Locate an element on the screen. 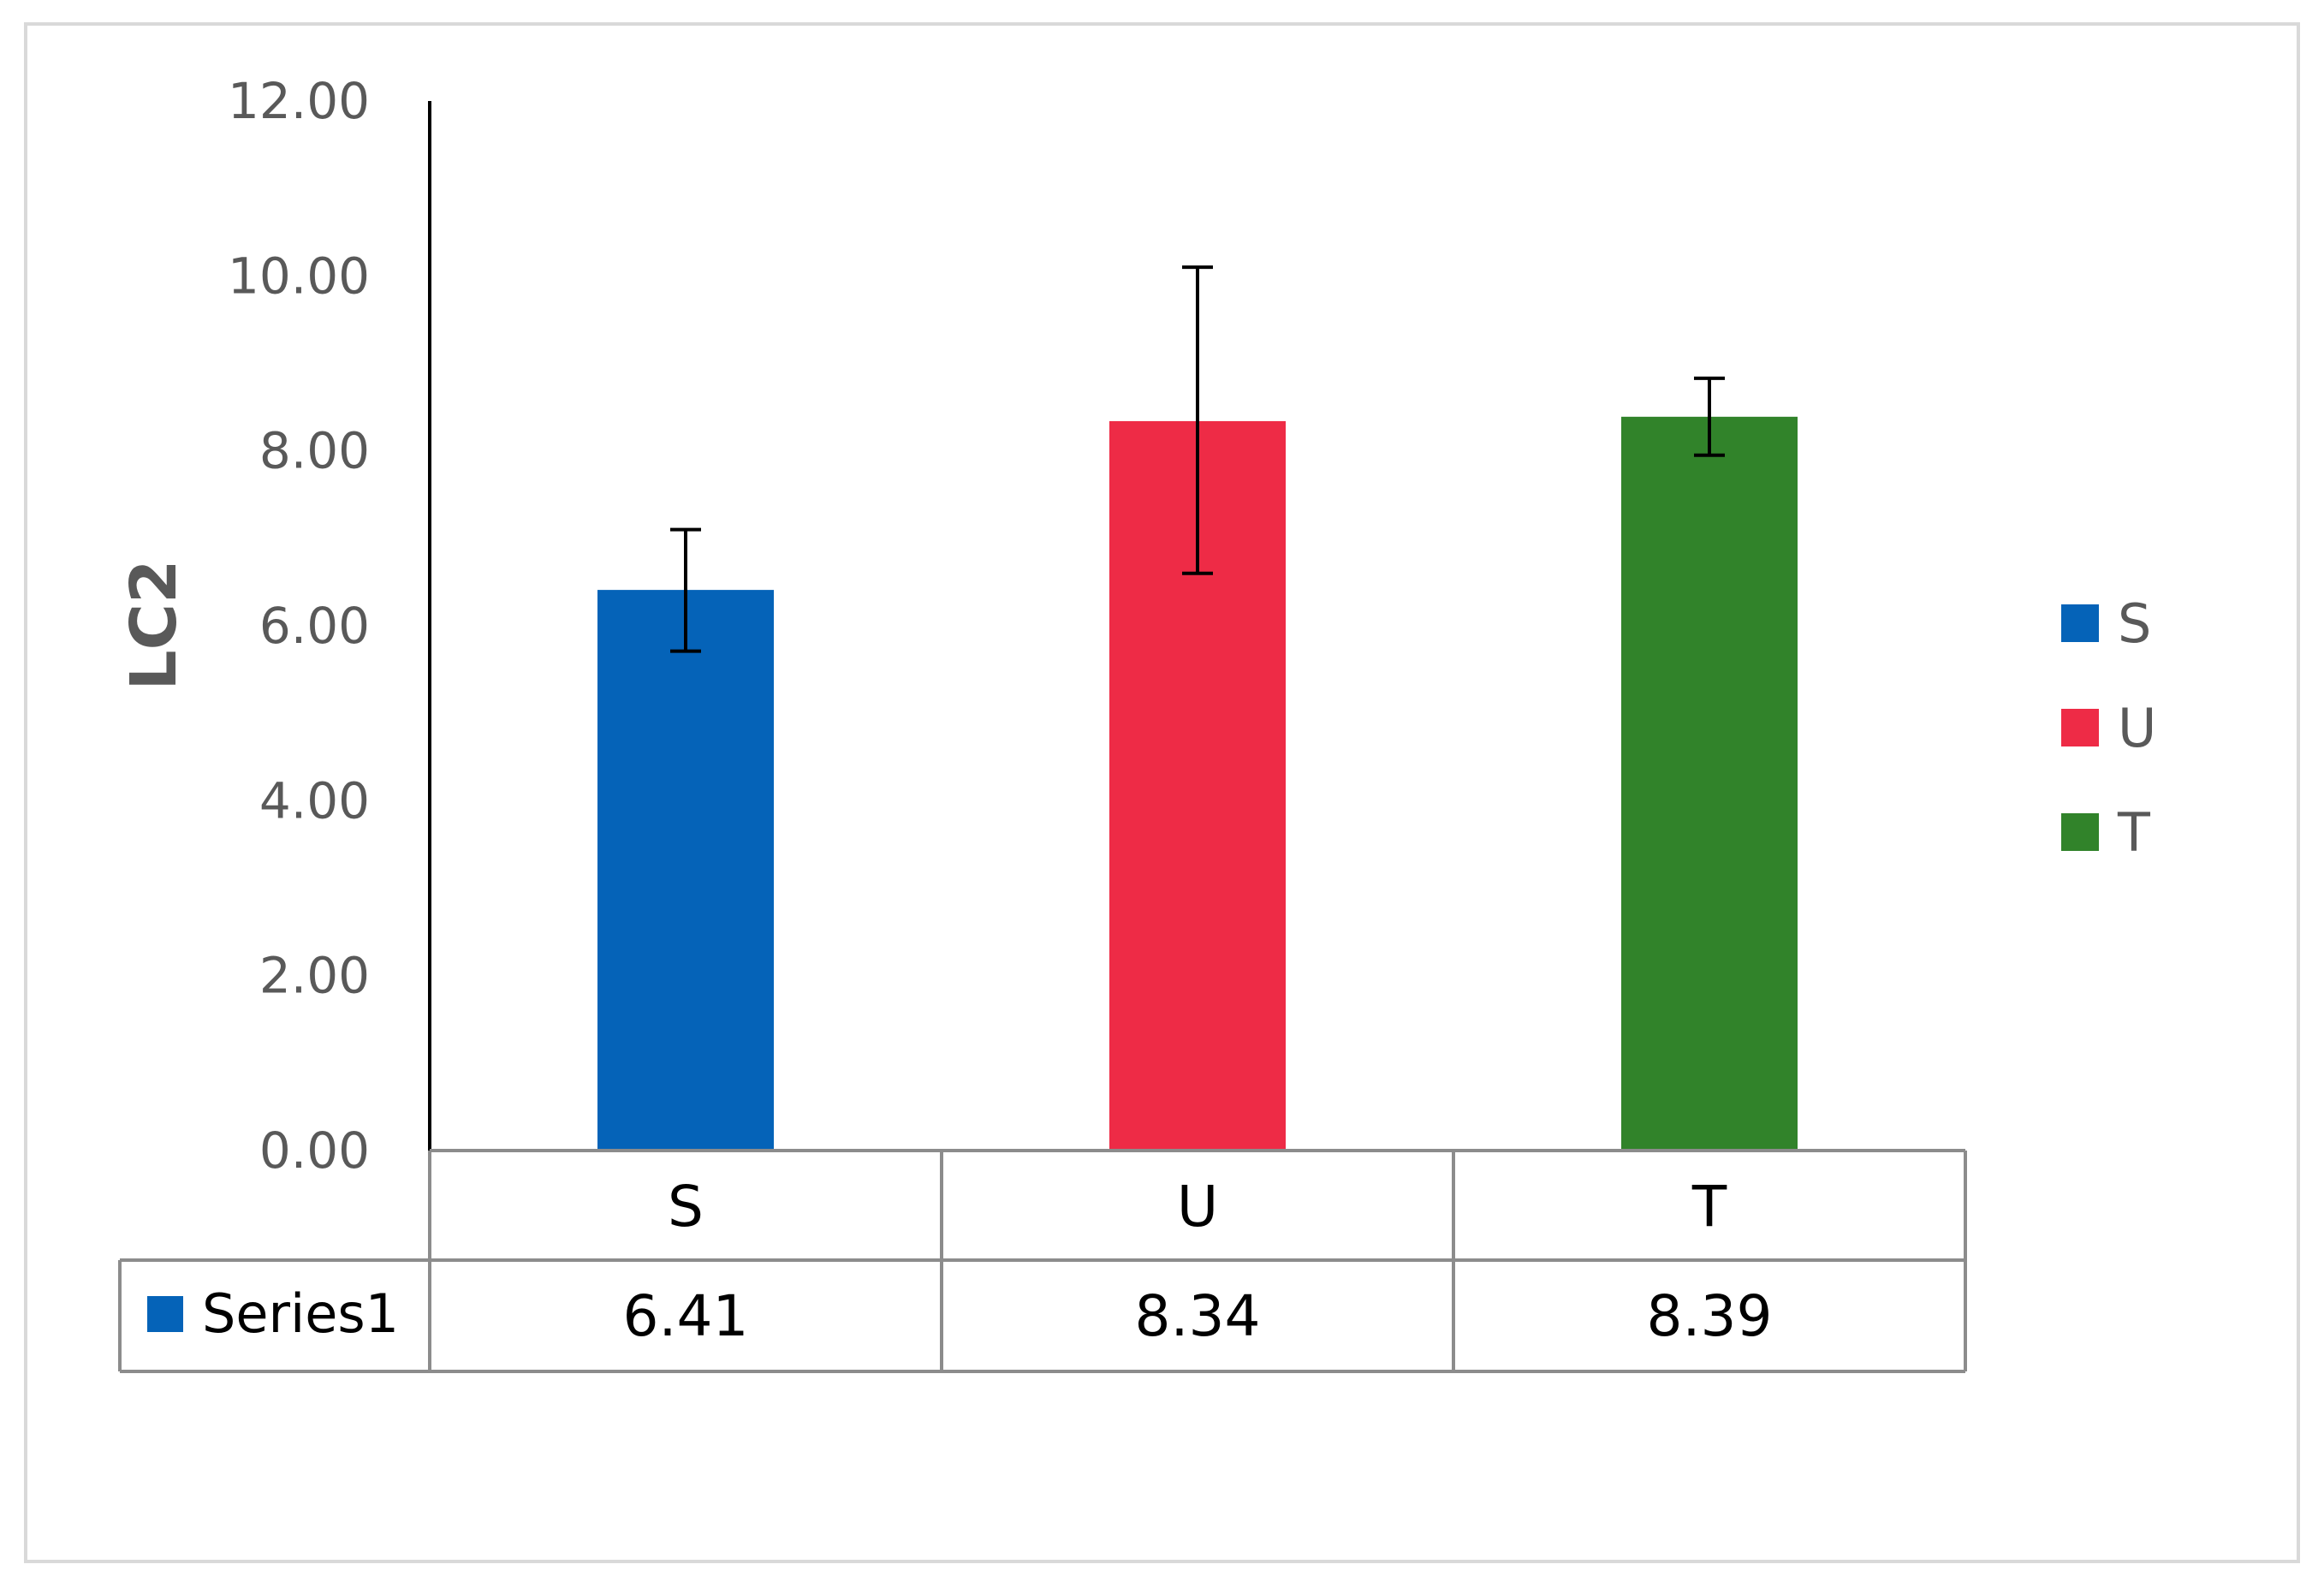  series-name: Series1 is located at coordinates (300, 1313).